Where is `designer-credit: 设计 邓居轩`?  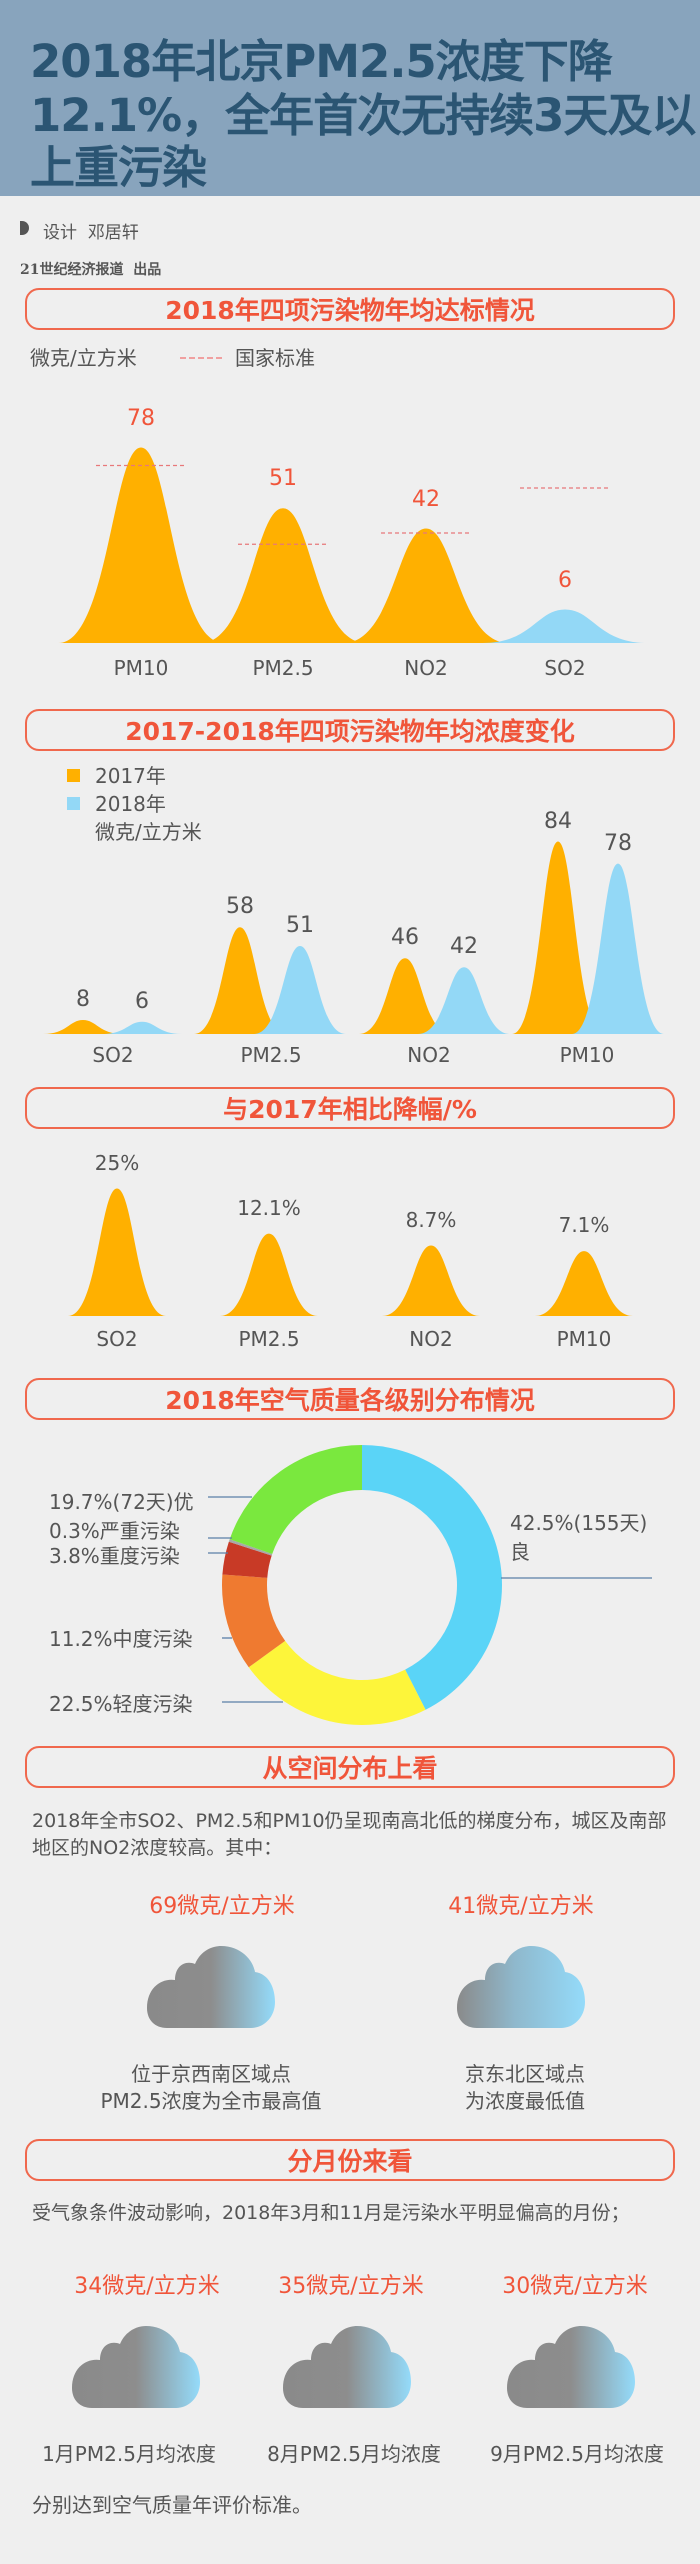 designer-credit: 设计 邓居轩 is located at coordinates (91, 230).